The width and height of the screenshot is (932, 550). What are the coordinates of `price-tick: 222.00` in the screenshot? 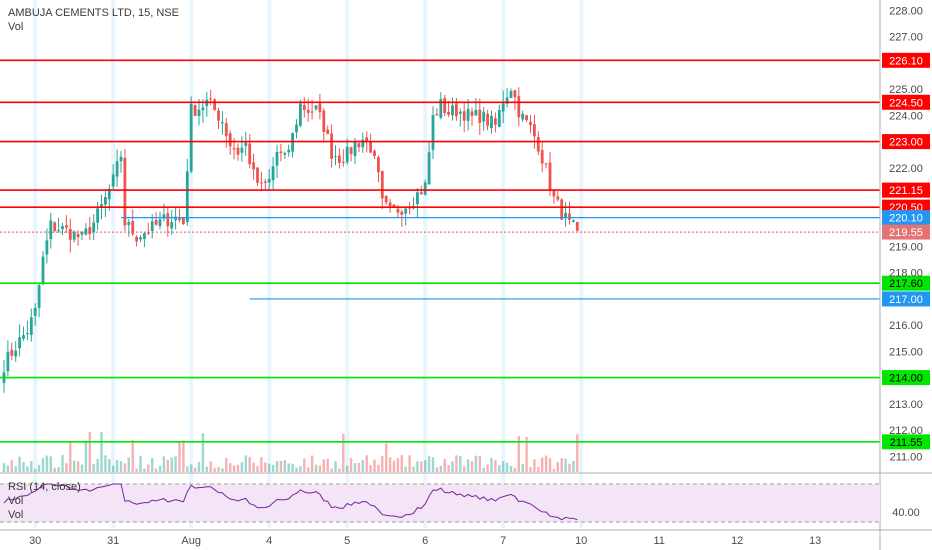 It's located at (906, 169).